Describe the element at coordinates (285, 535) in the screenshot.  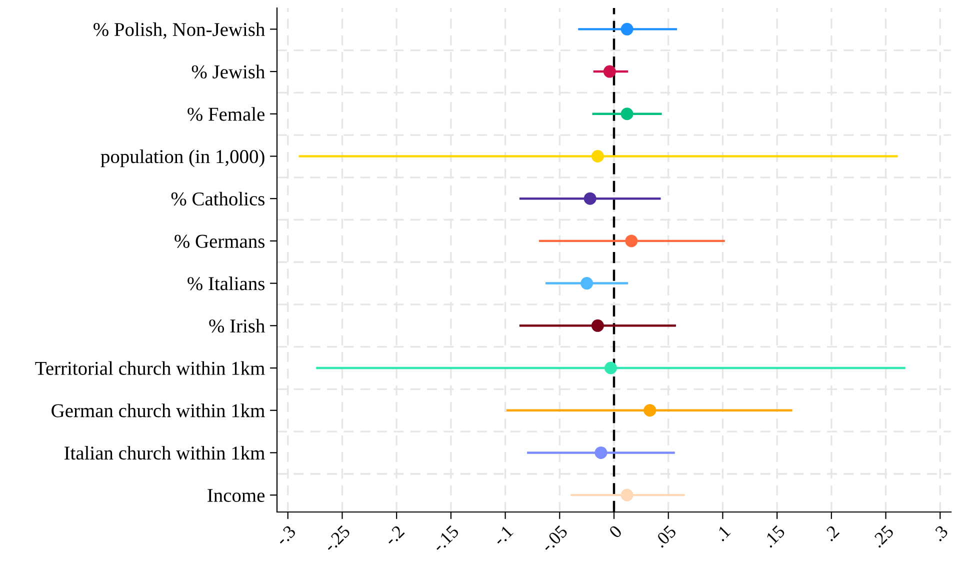
I see `x-tick-label: -.3` at that location.